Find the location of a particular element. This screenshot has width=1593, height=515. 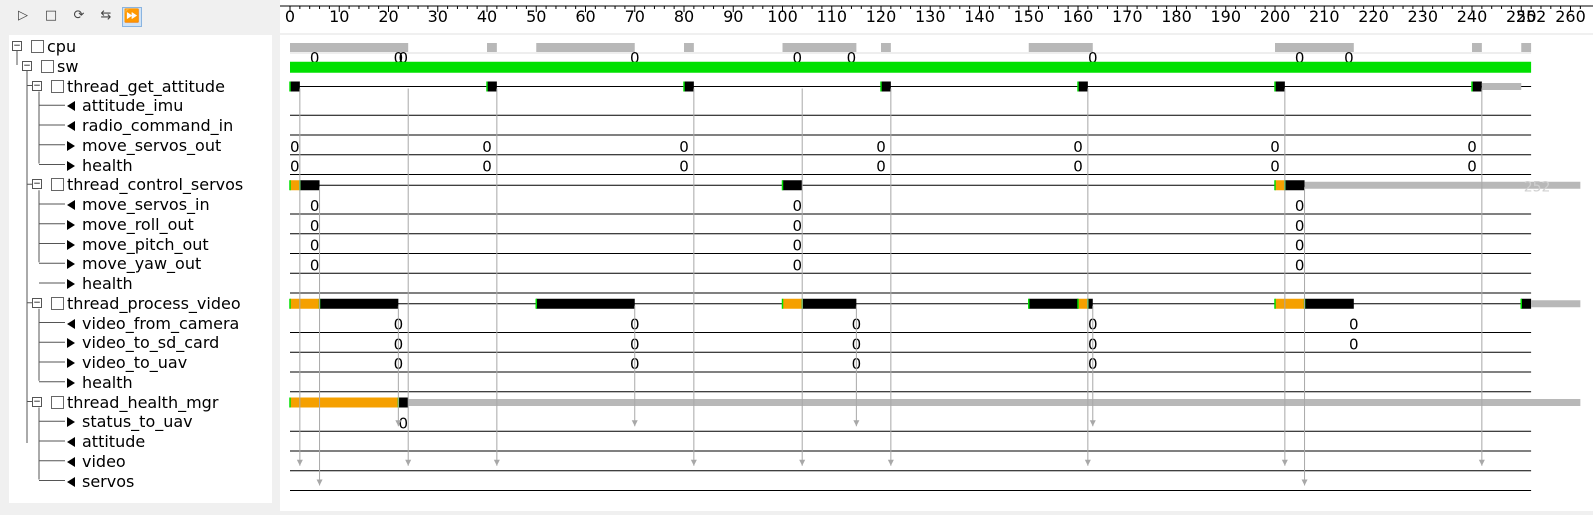

toolbar: ▷ □ ⟳ ⇆ ⏩ is located at coordinates (140, 16).